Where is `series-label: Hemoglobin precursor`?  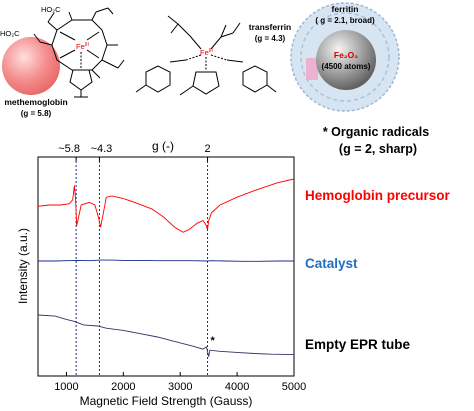
series-label: Hemoglobin precursor is located at coordinates (378, 195).